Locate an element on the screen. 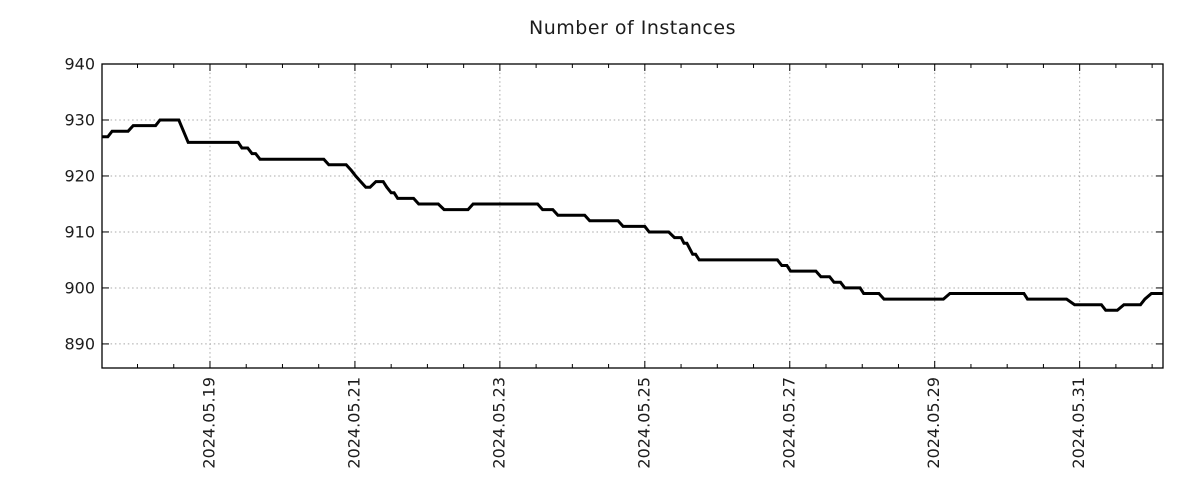 The image size is (1200, 500). chart-title: Number of Instances is located at coordinates (632, 28).